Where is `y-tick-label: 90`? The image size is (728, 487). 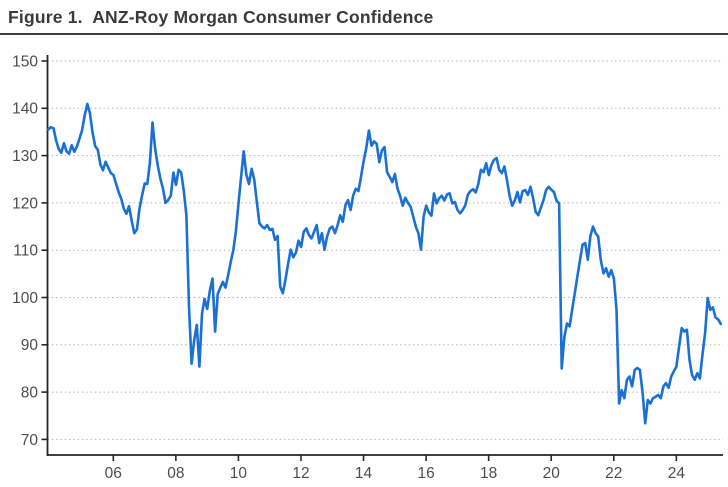
y-tick-label: 90 is located at coordinates (30, 345).